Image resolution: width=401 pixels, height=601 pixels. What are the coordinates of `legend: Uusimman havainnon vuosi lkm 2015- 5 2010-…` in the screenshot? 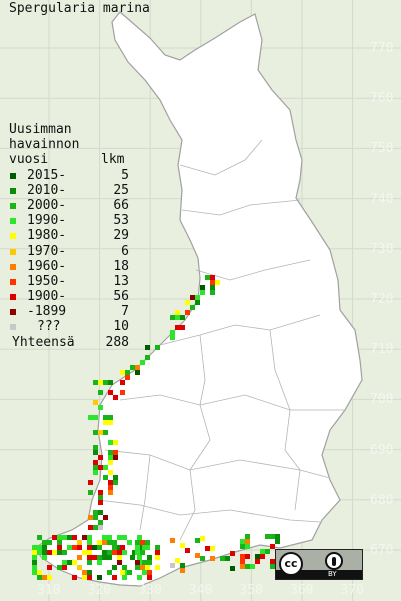 It's located at (74, 236).